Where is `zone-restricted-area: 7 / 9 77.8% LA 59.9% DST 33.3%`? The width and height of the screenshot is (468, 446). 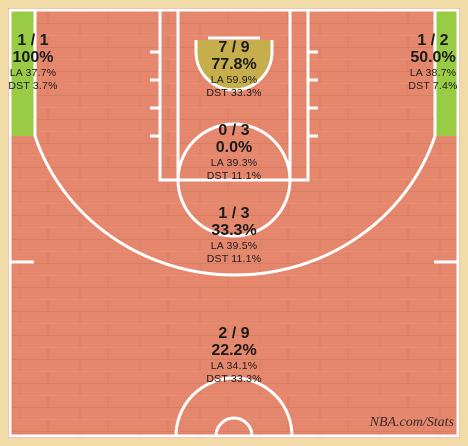
zone-restricted-area: 7 / 9 77.8% LA 59.9% DST 33.3% is located at coordinates (234, 69).